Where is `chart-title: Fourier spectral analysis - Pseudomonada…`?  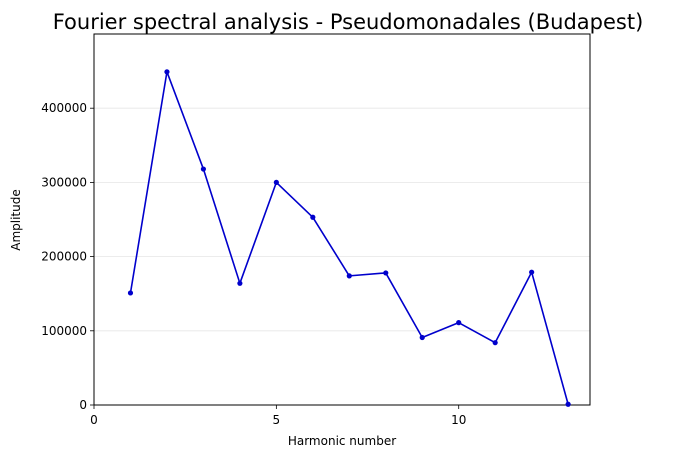
chart-title: Fourier spectral analysis - Pseudomonada… is located at coordinates (348, 22).